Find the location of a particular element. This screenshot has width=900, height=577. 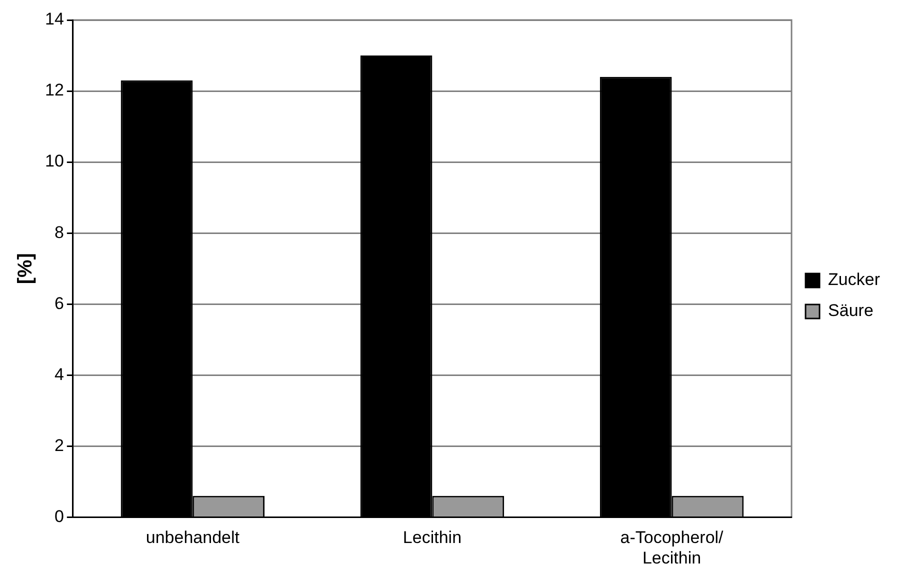

y-tick-label: 2 is located at coordinates (59, 445).